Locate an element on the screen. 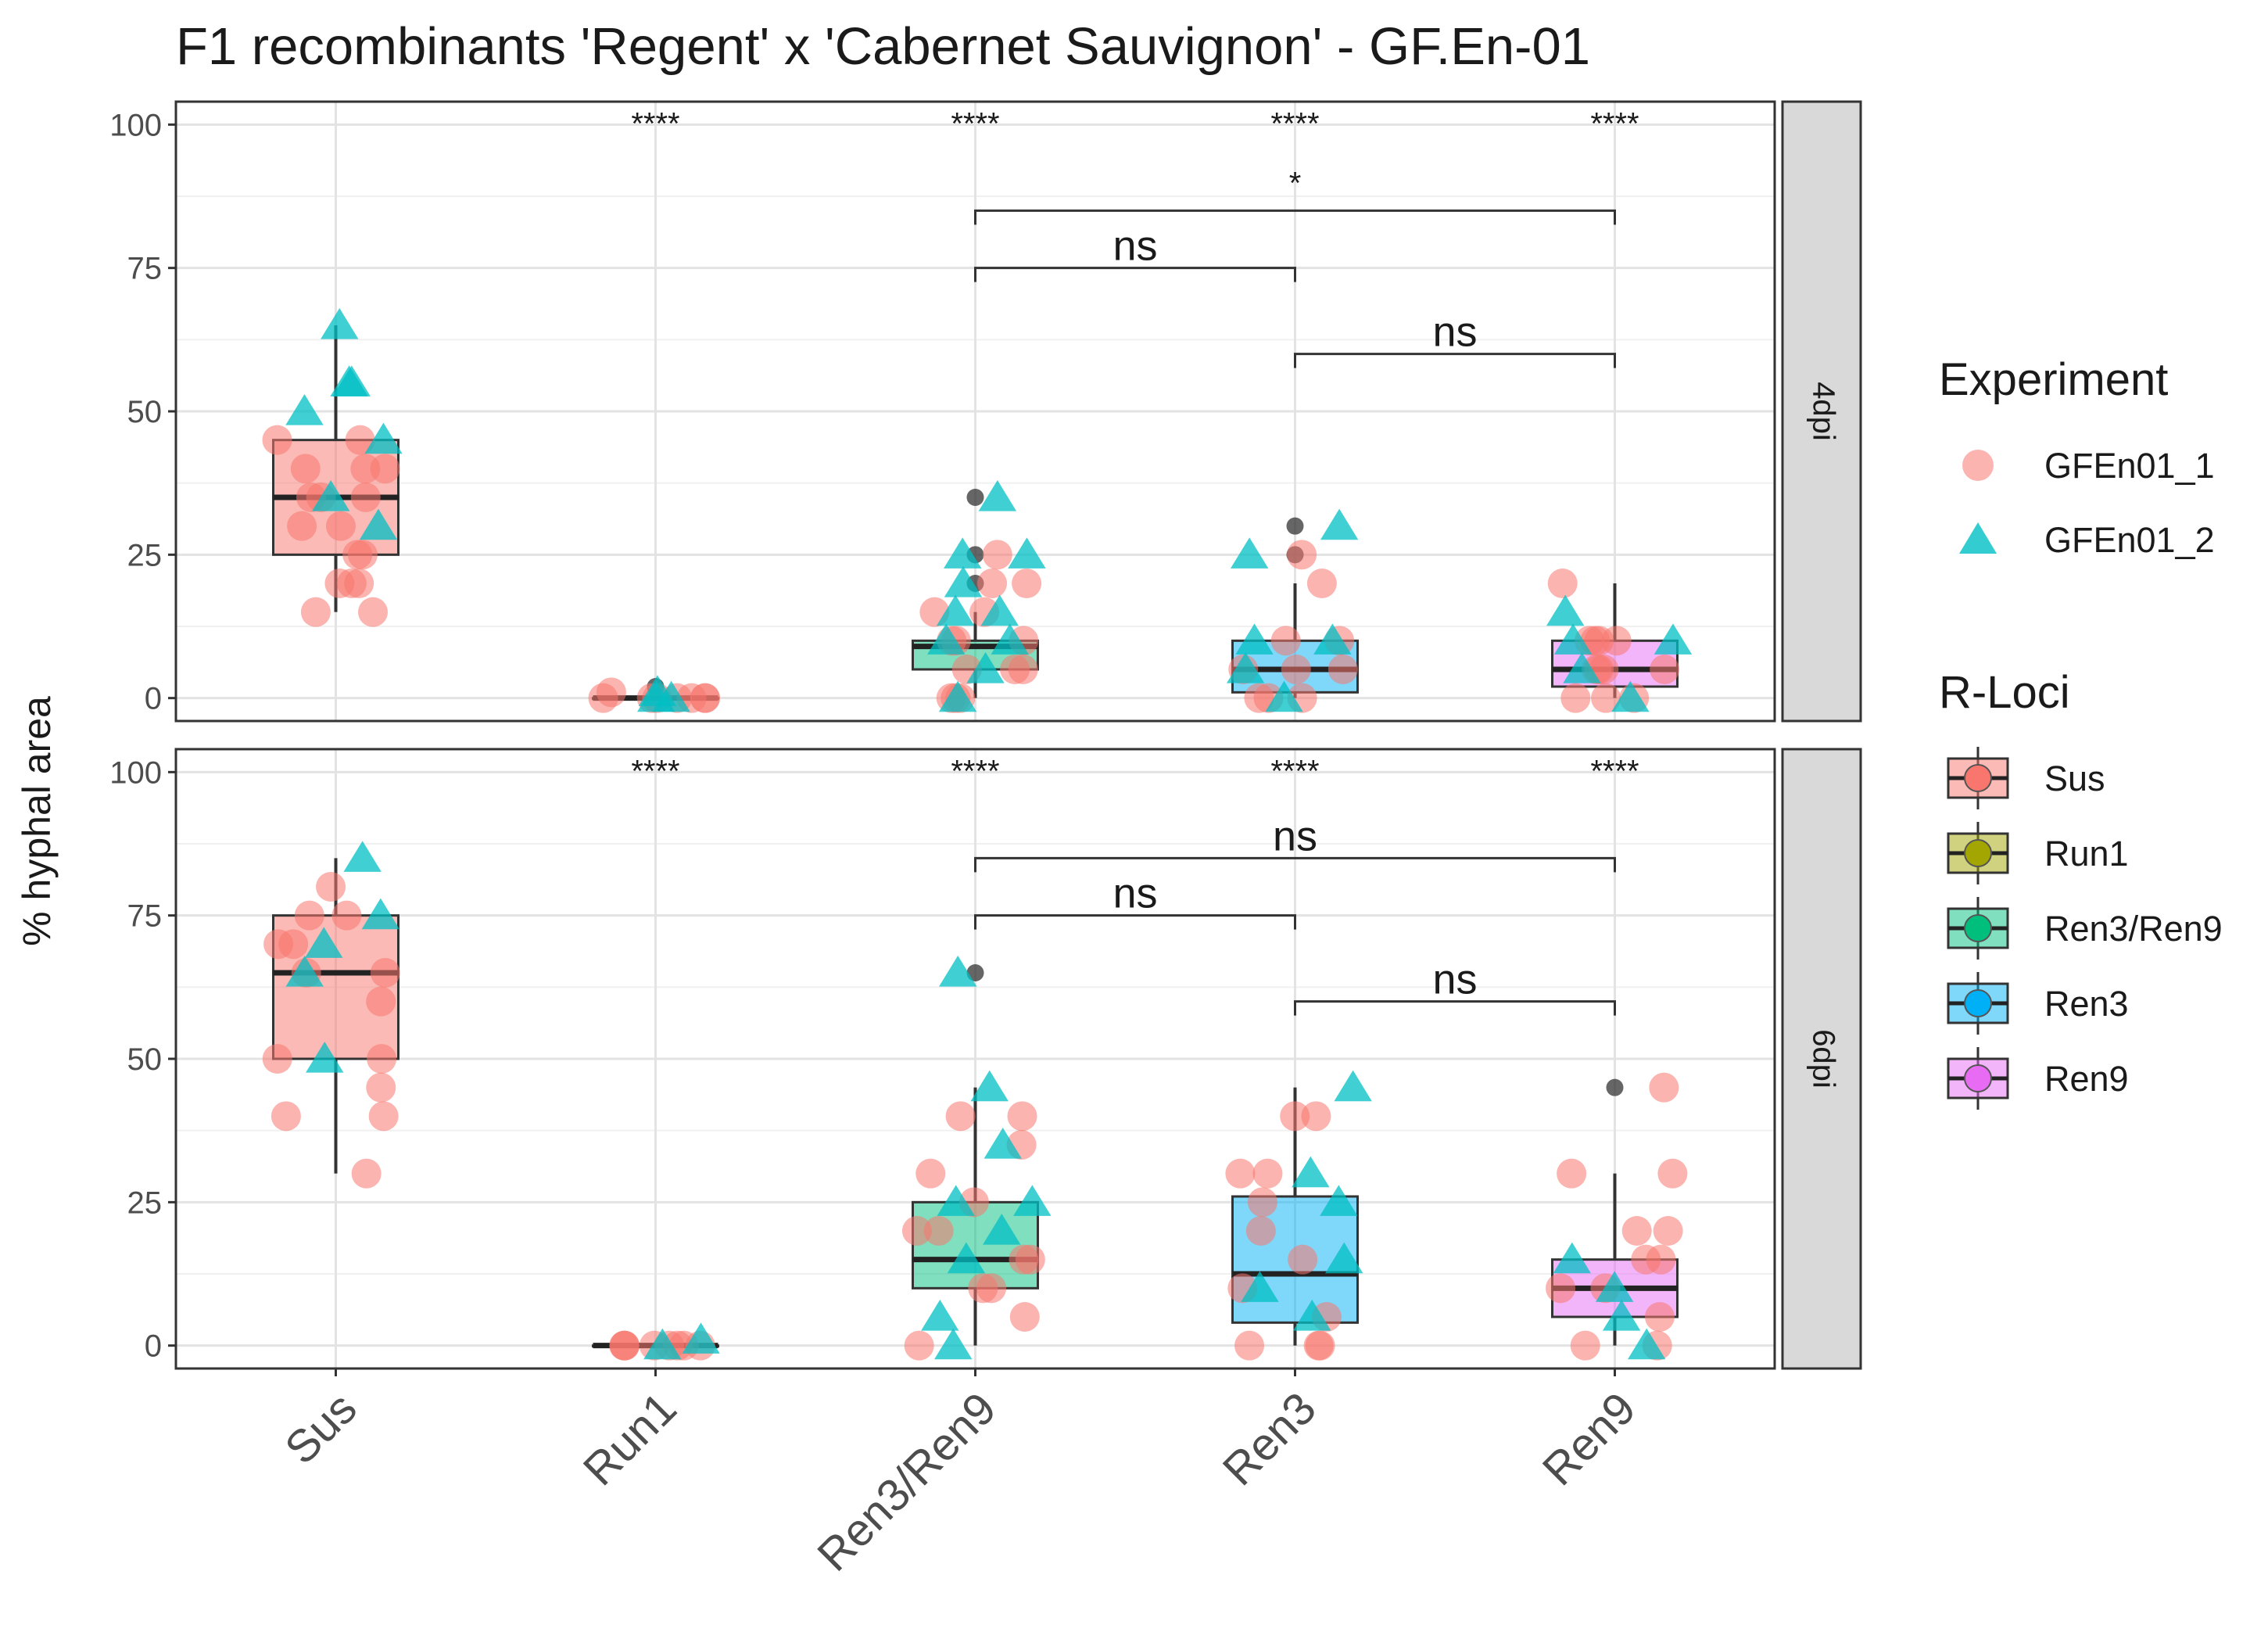 The image size is (2268, 1625). facet-strip: 6dpi is located at coordinates (1821, 1059).